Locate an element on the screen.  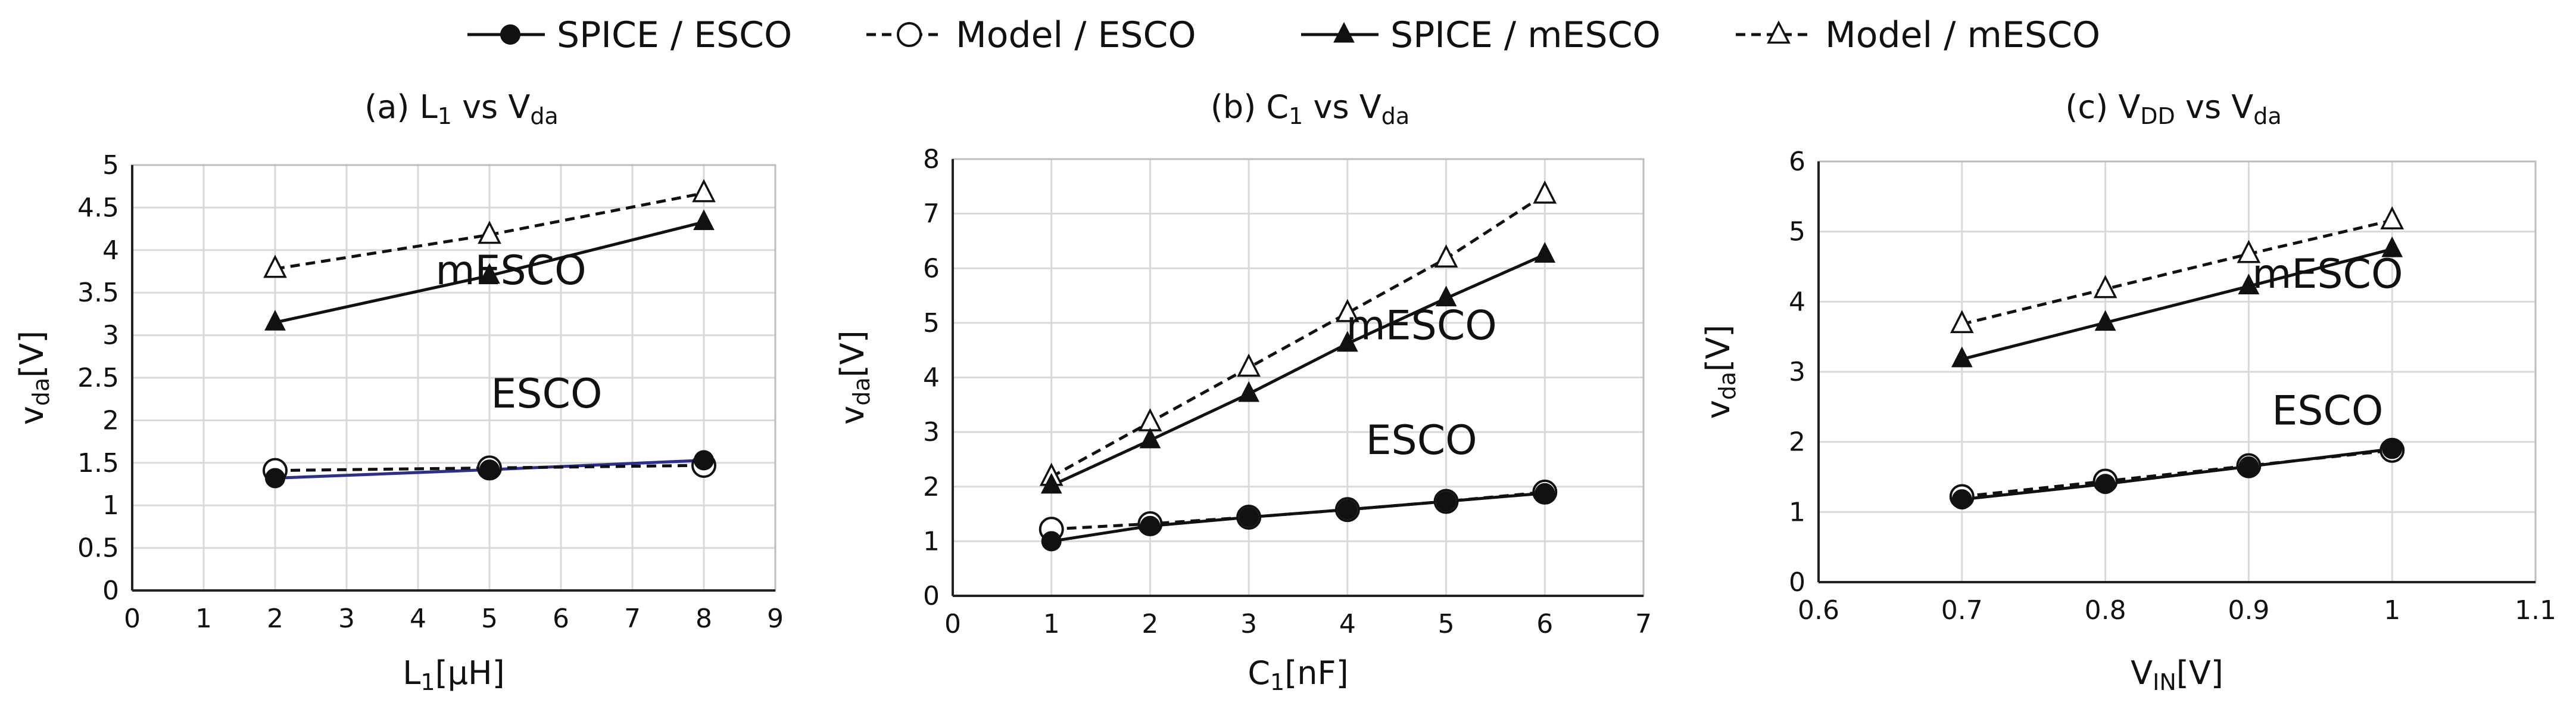
title-part: (c) V is located at coordinates (2102, 107).